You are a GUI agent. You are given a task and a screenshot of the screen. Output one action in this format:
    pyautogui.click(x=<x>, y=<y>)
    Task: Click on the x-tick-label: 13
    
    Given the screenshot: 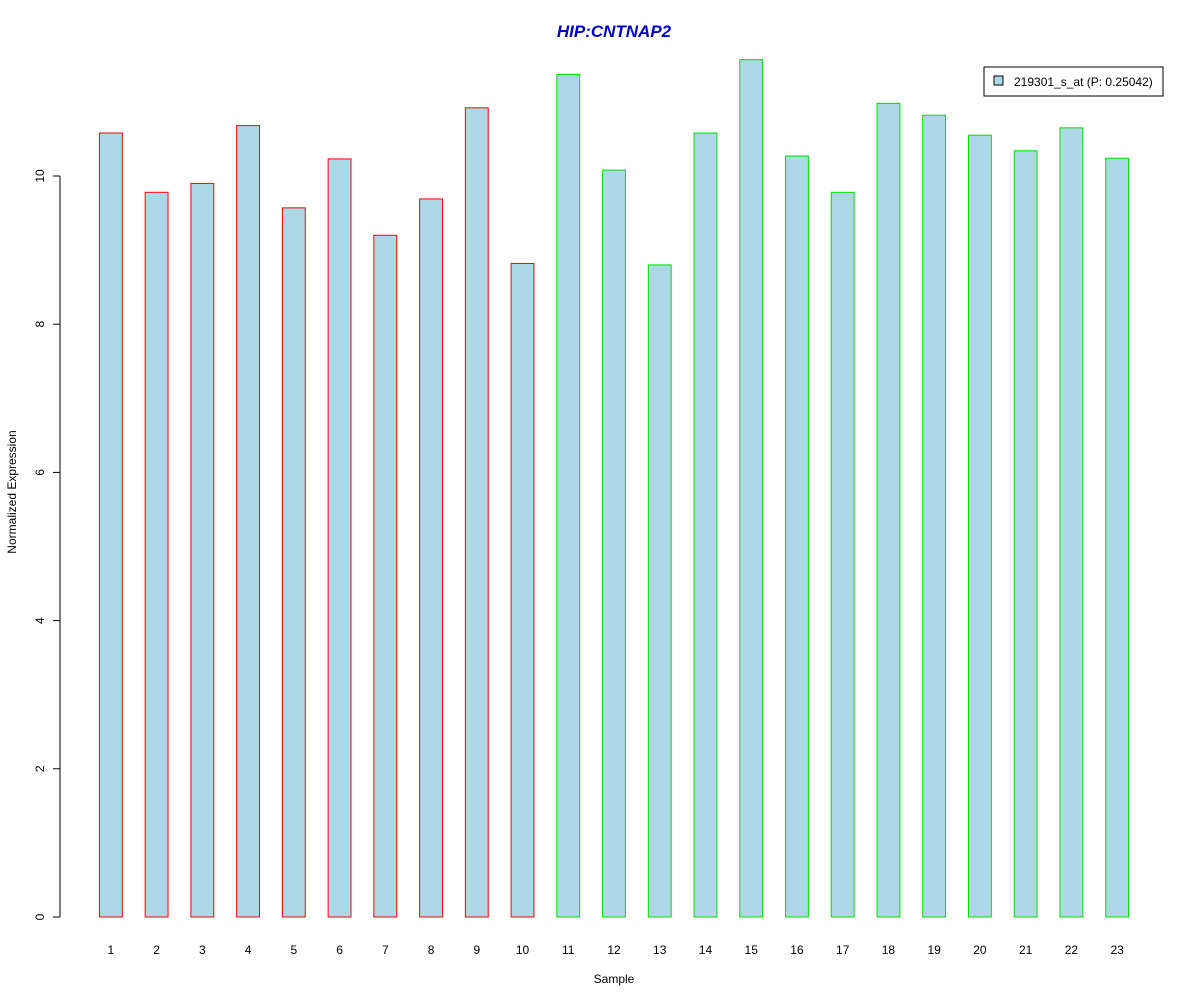 What is the action you would take?
    pyautogui.click(x=660, y=950)
    